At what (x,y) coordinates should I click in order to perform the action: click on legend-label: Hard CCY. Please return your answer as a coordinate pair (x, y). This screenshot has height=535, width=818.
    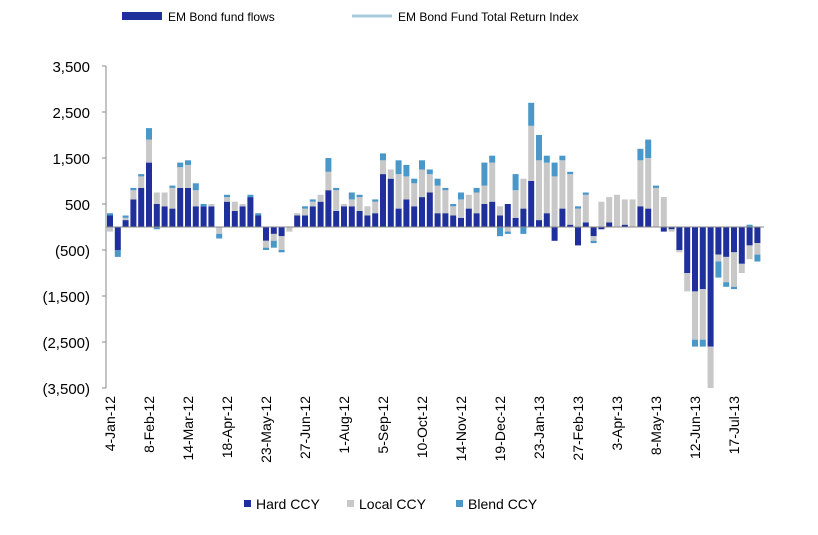
    Looking at the image, I should click on (288, 504).